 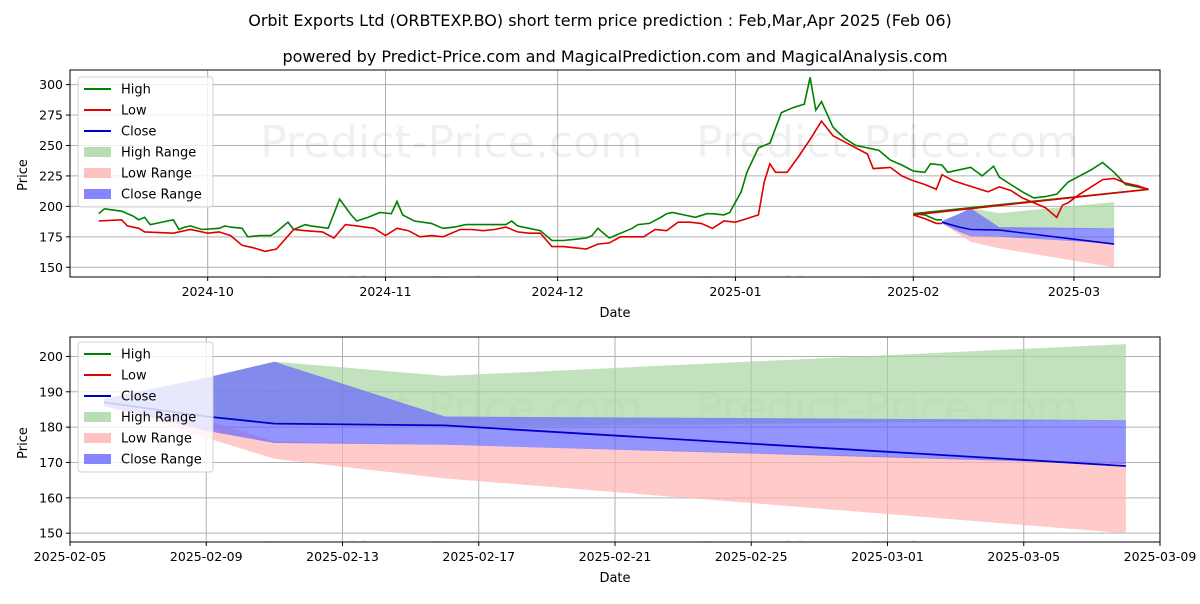 I want to click on top-x-tick-label: 2024-12, so click(x=558, y=291).